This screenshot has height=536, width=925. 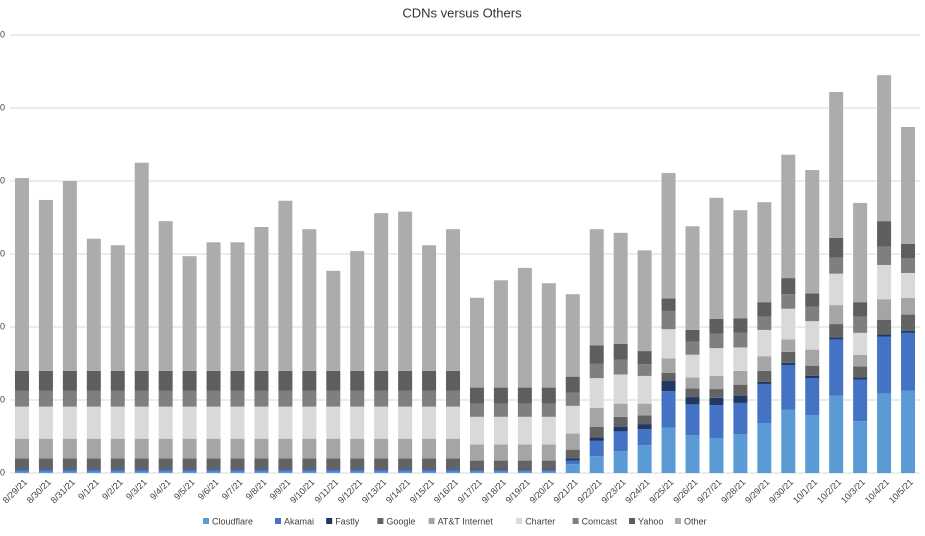 What do you see at coordinates (709, 491) in the screenshot?
I see `x-tick-label: 9/27/21` at bounding box center [709, 491].